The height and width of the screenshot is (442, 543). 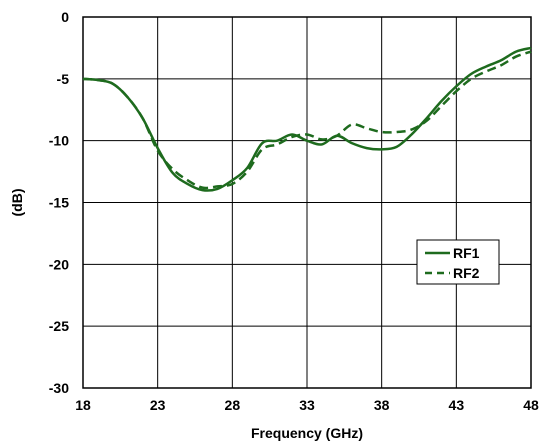 What do you see at coordinates (63, 79) in the screenshot?
I see `y-tick-label: -5` at bounding box center [63, 79].